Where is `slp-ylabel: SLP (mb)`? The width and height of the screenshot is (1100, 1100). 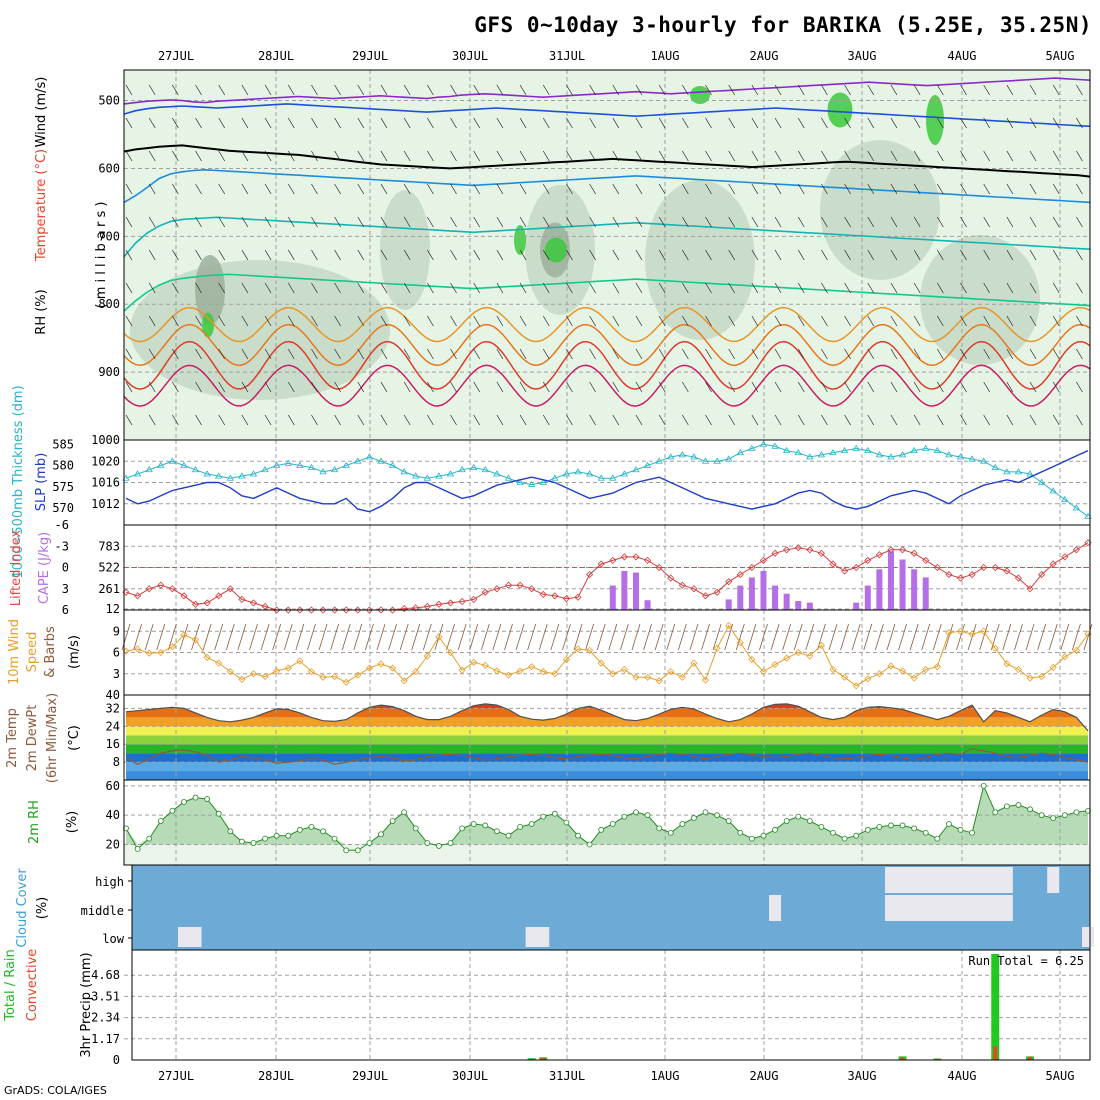
slp-ylabel: SLP (mb) is located at coordinates (41, 482).